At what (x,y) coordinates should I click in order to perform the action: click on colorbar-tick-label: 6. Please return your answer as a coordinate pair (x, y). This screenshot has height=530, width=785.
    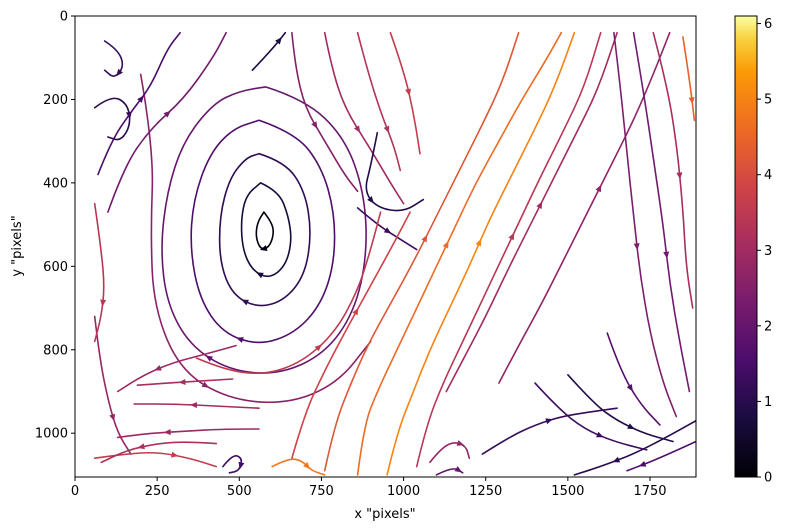
    Looking at the image, I should click on (768, 24).